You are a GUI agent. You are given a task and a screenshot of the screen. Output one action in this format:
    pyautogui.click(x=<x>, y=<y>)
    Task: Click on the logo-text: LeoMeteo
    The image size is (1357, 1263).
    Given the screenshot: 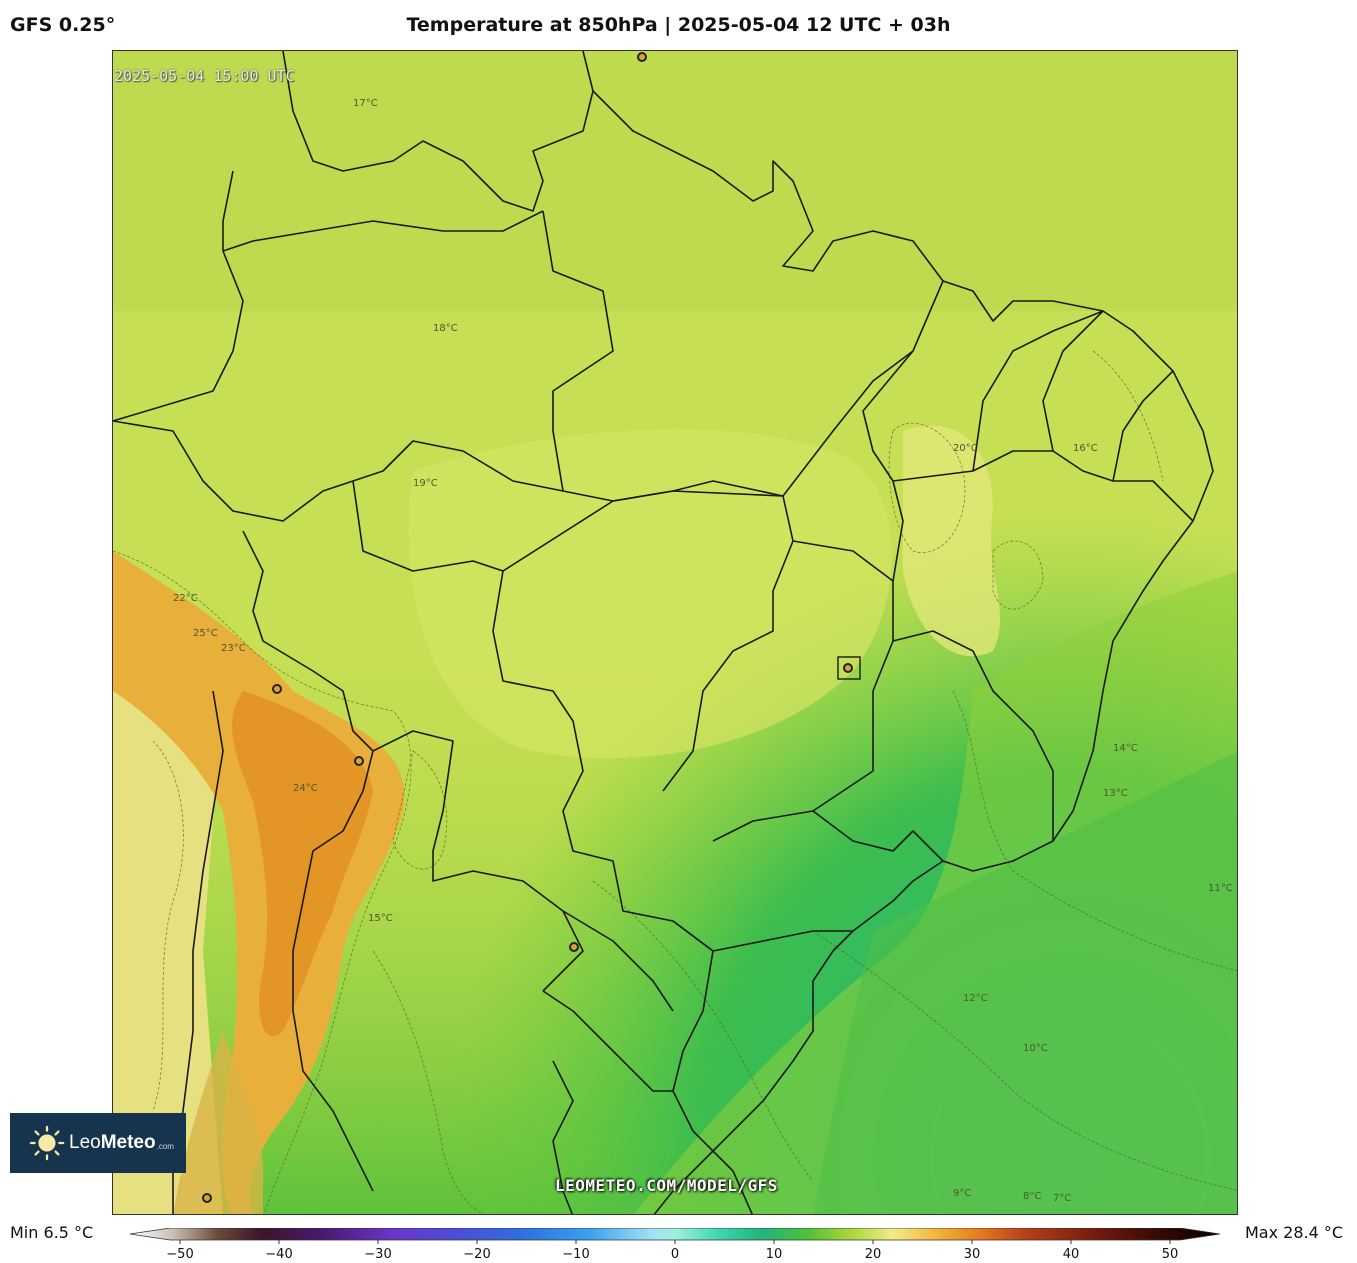 What is the action you would take?
    pyautogui.click(x=112, y=1143)
    